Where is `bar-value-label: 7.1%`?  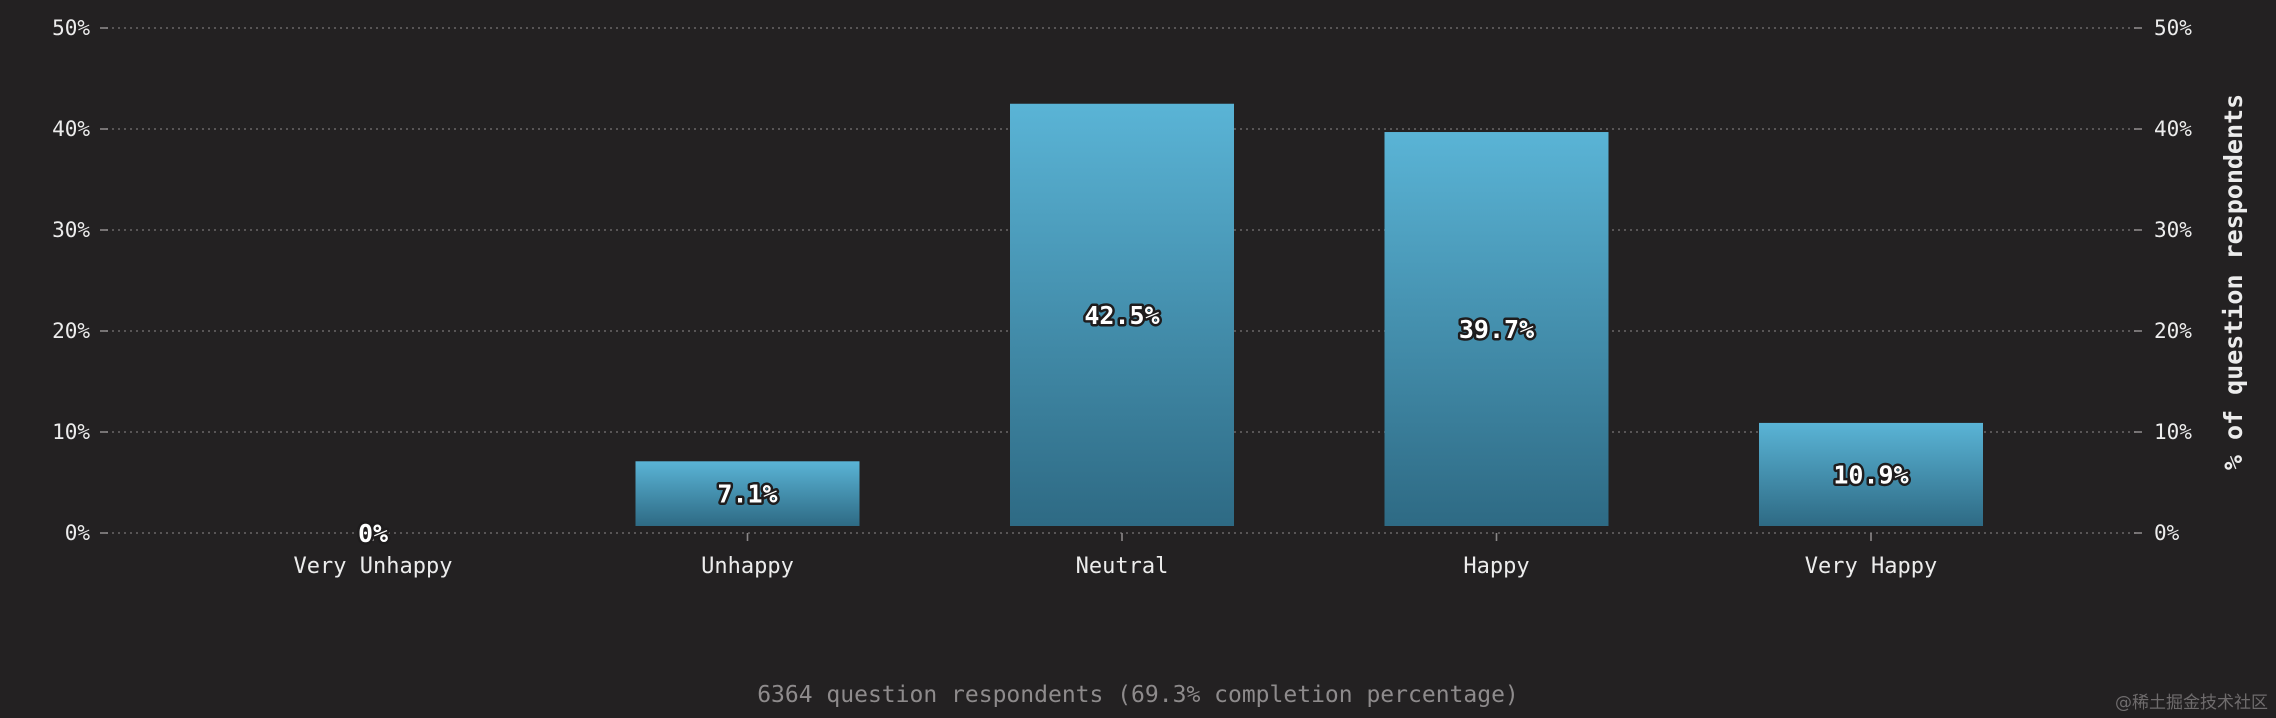
bar-value-label: 7.1% is located at coordinates (747, 494).